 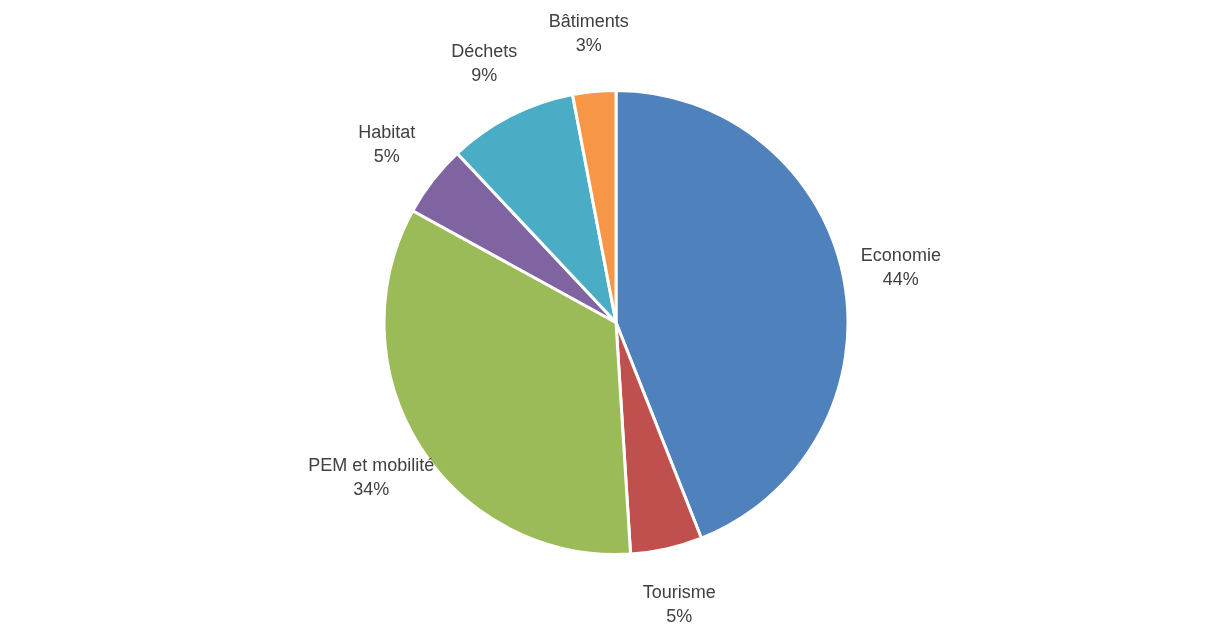 I want to click on slice-label: Tourisme, so click(x=679, y=592).